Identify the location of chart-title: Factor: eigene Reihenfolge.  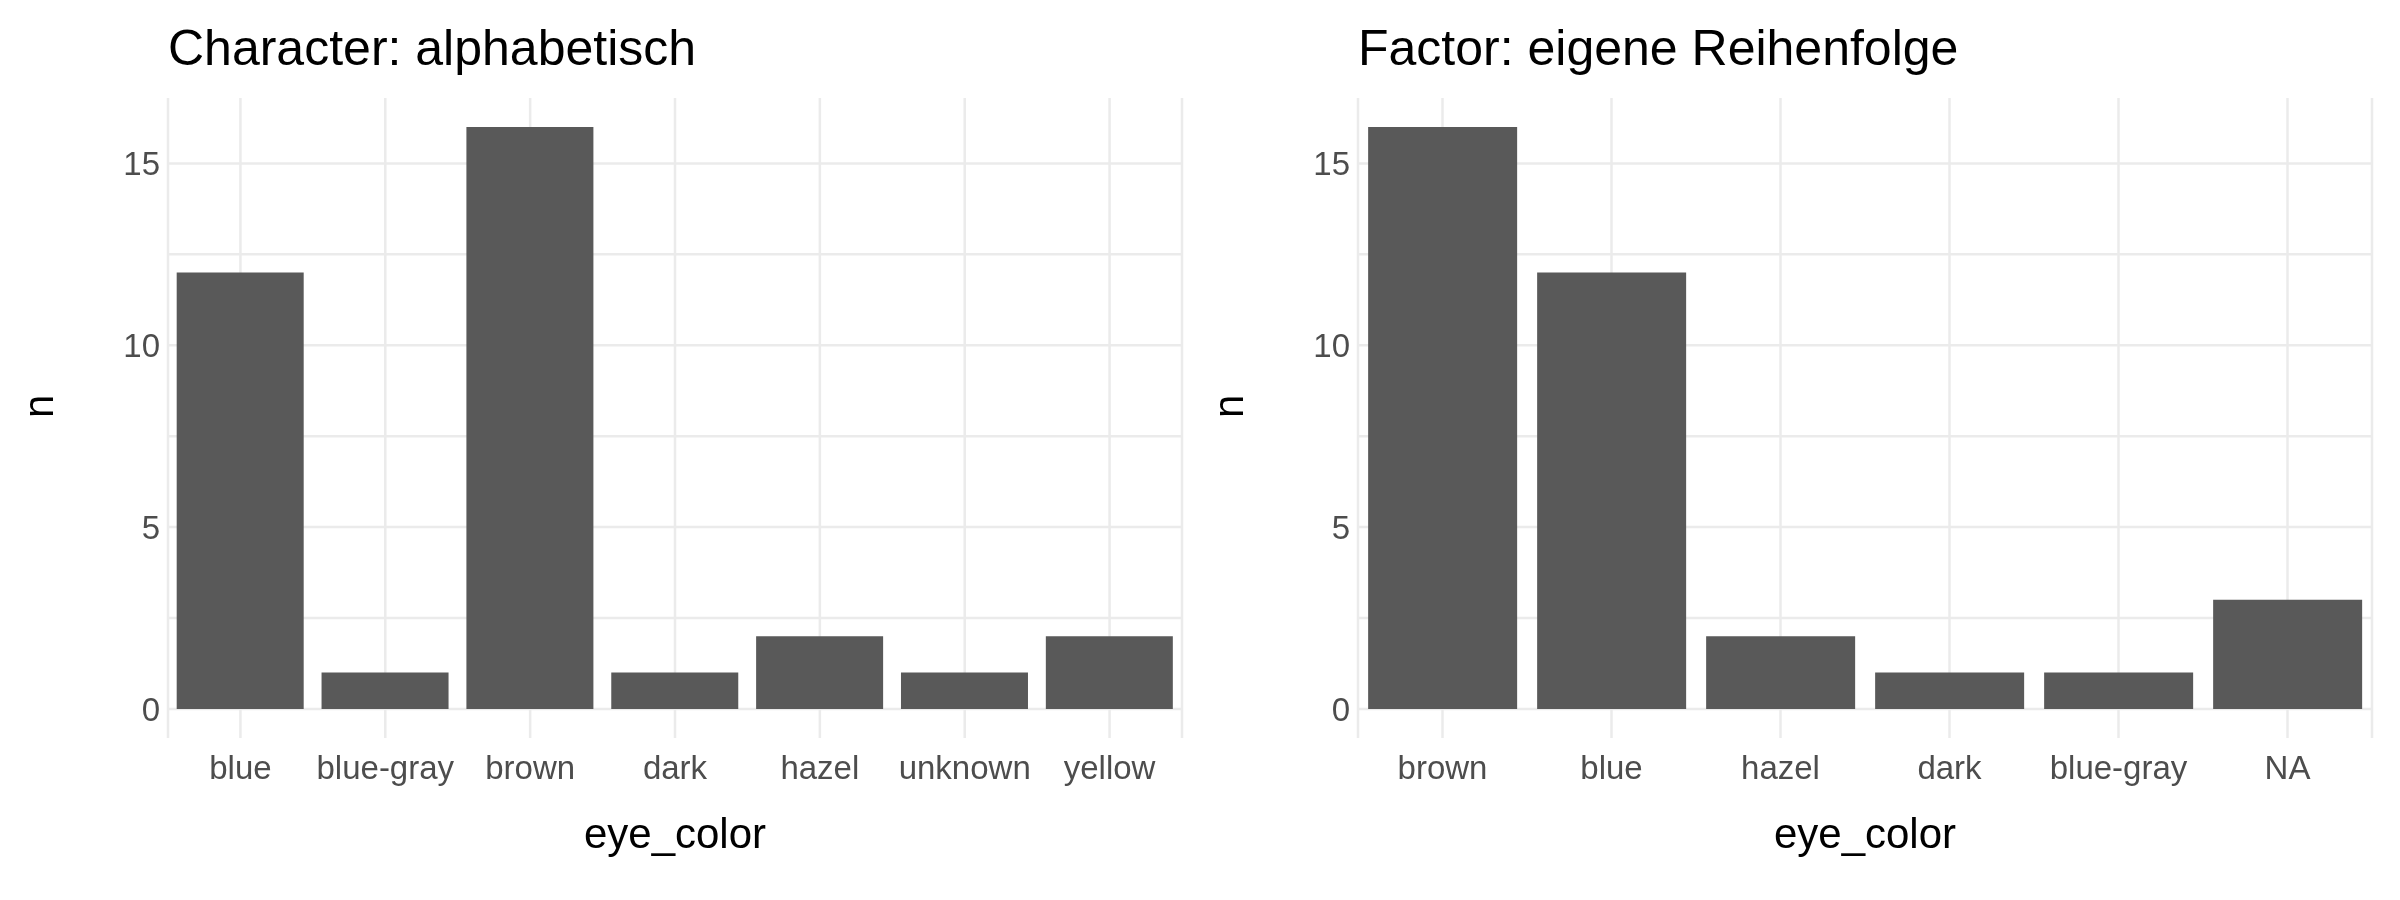
(1658, 48).